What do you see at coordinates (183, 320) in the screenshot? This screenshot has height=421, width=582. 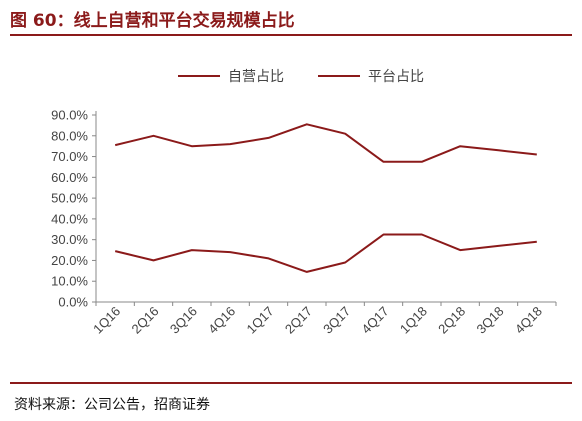 I see `x-tick-label: 3Q16` at bounding box center [183, 320].